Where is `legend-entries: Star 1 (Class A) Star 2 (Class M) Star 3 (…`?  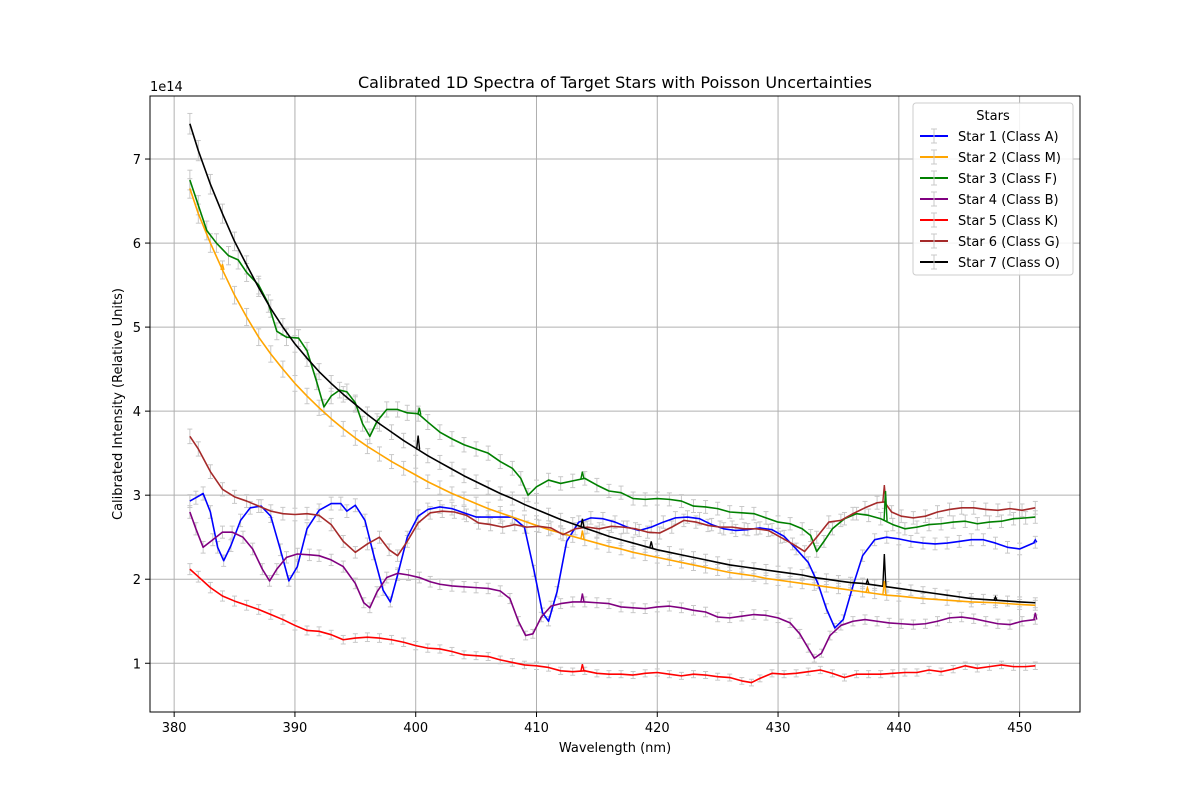
legend-entries: Star 1 (Class A) Star 2 (Class M) Star 3 (… is located at coordinates (990, 199).